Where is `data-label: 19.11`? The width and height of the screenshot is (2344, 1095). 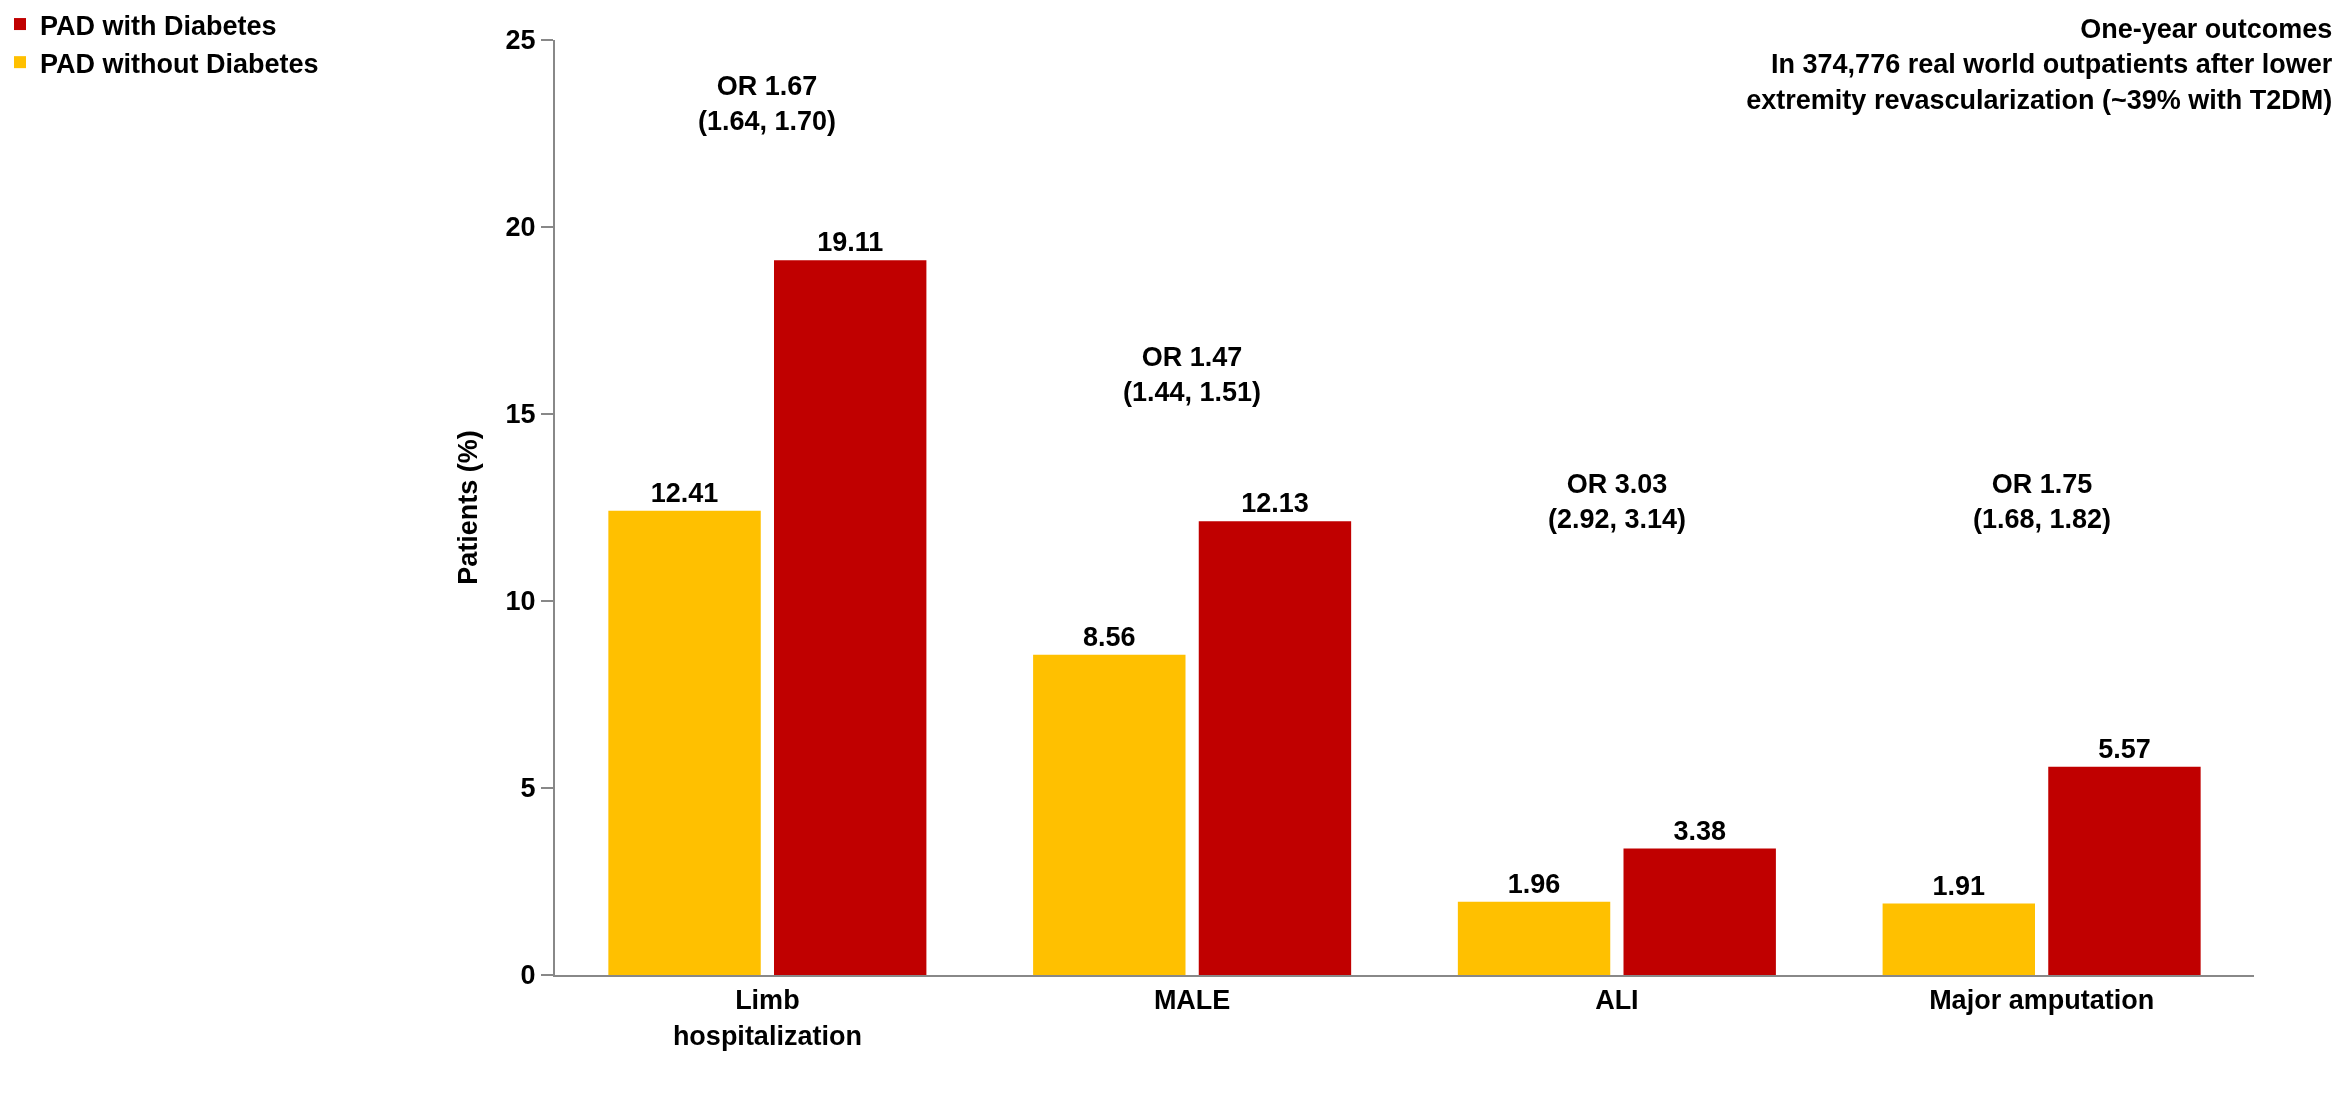
data-label: 19.11 is located at coordinates (850, 242).